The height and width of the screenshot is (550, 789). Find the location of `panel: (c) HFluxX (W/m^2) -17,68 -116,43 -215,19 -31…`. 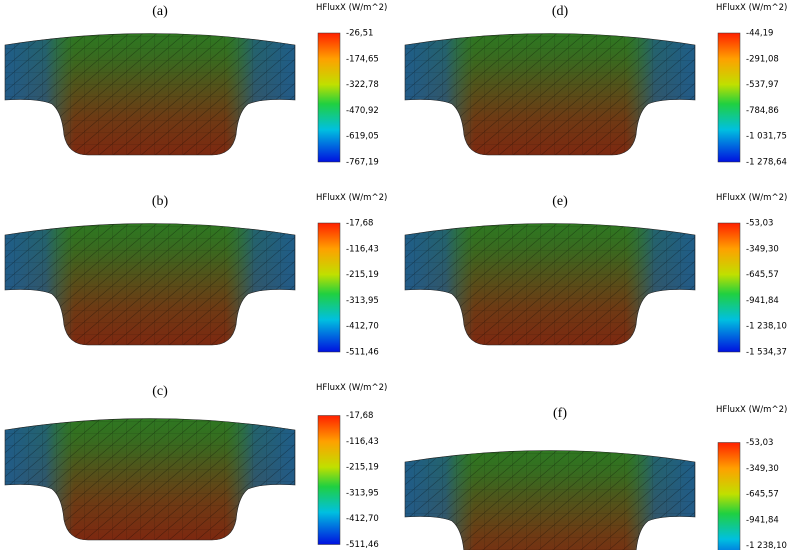

panel: (c) HFluxX (W/m^2) -17,68 -116,43 -215,19 -31… is located at coordinates (195, 466).